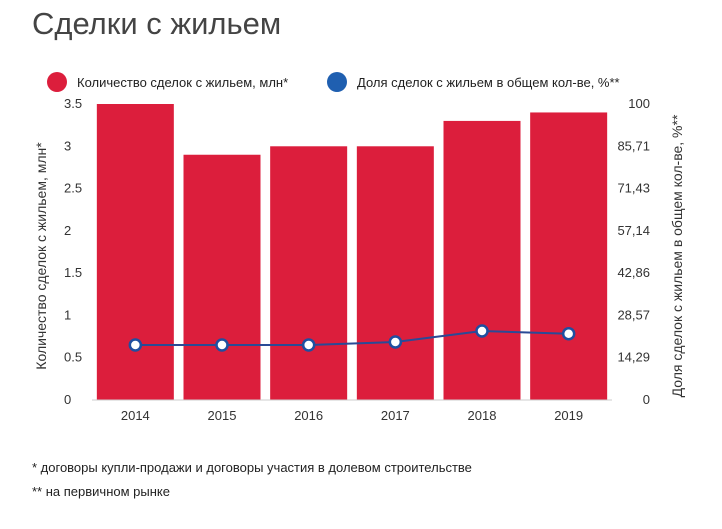 The image size is (722, 529). Describe the element at coordinates (482, 415) in the screenshot. I see `x-tick-label: 2018` at that location.